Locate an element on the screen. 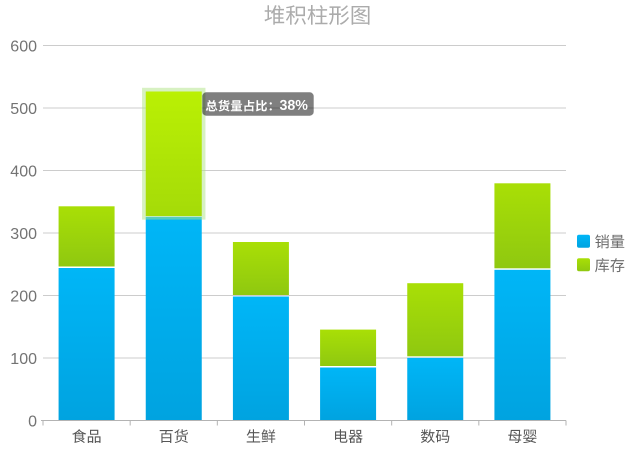  svg-text: 600 is located at coordinates (23, 46).